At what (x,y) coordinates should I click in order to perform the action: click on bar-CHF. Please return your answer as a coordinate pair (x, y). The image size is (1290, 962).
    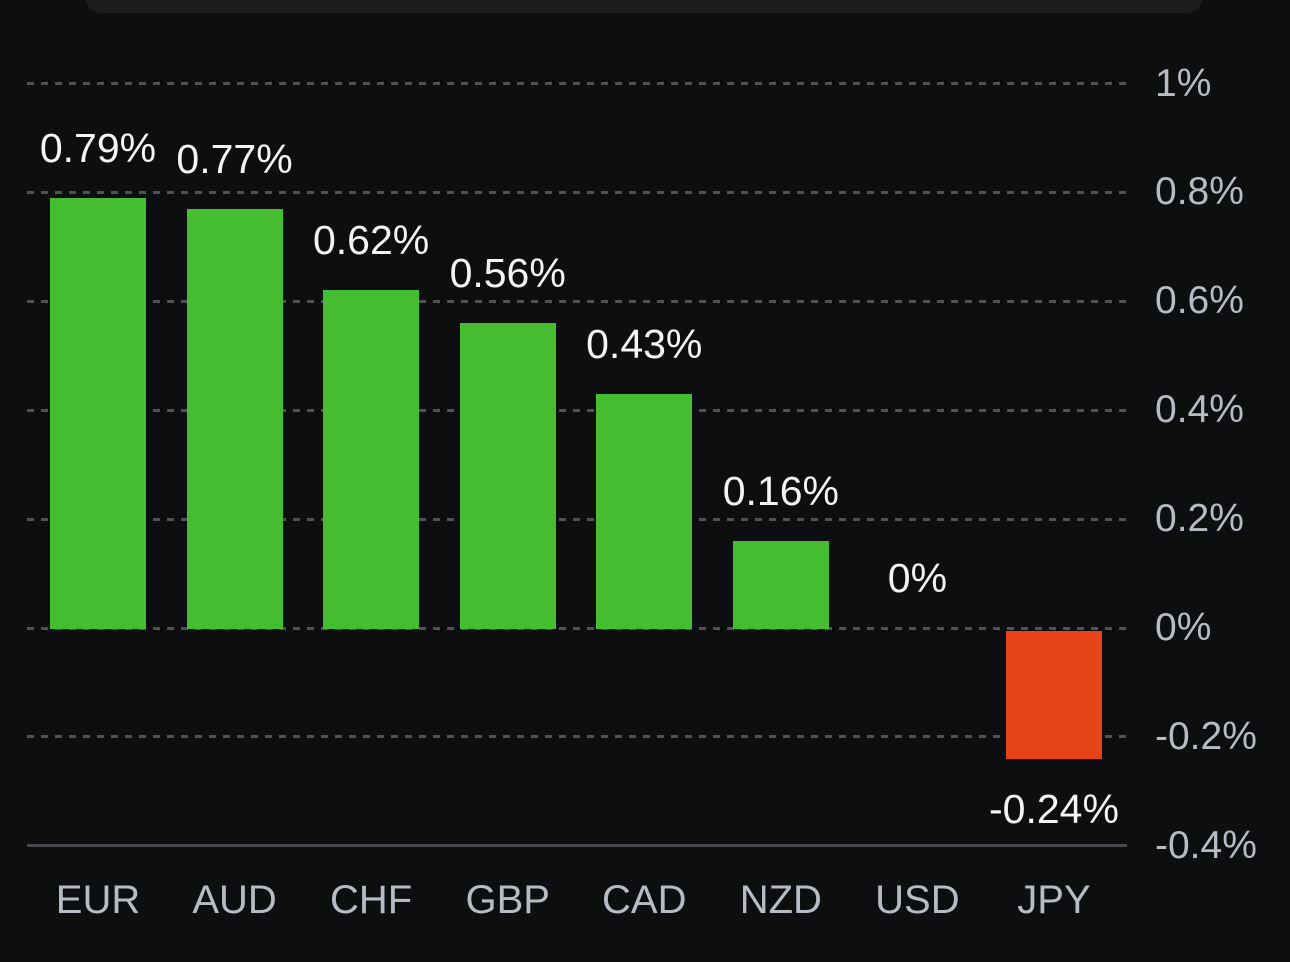
    Looking at the image, I should click on (371, 459).